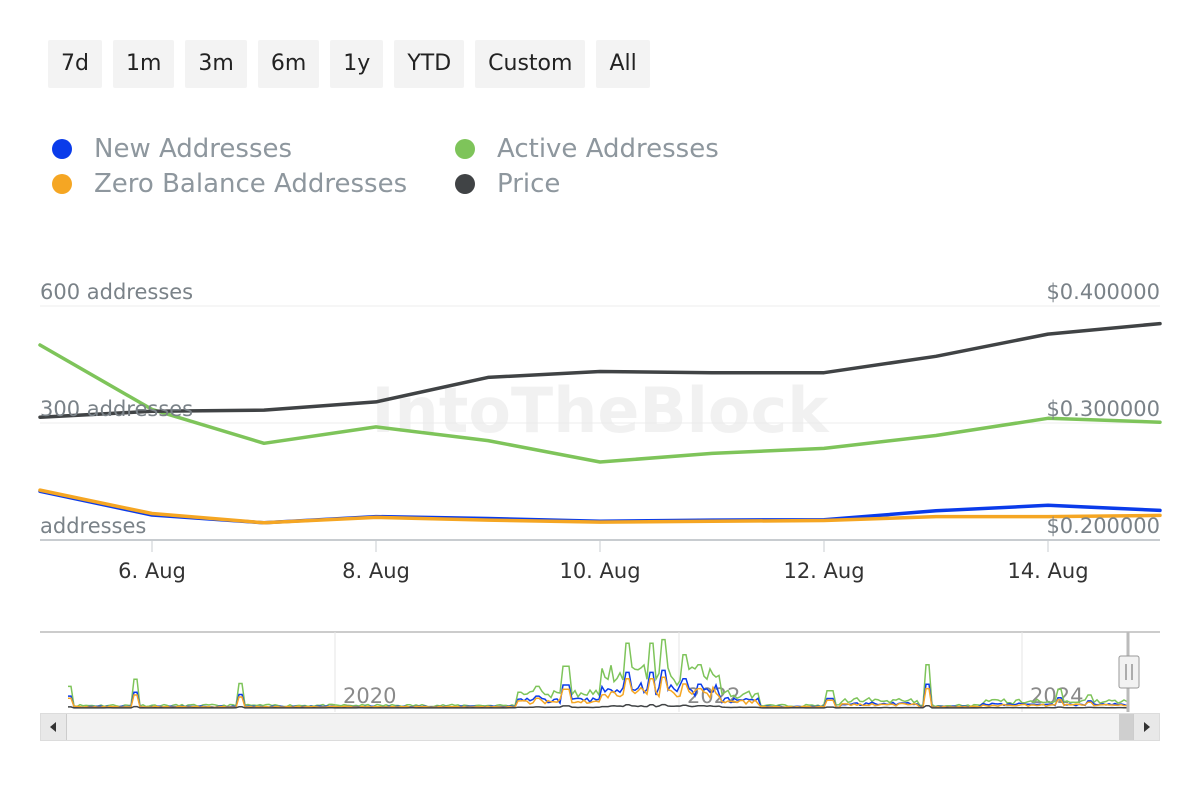 The width and height of the screenshot is (1200, 800). I want to click on y-left-tick-label: 600 addresses, so click(116, 292).